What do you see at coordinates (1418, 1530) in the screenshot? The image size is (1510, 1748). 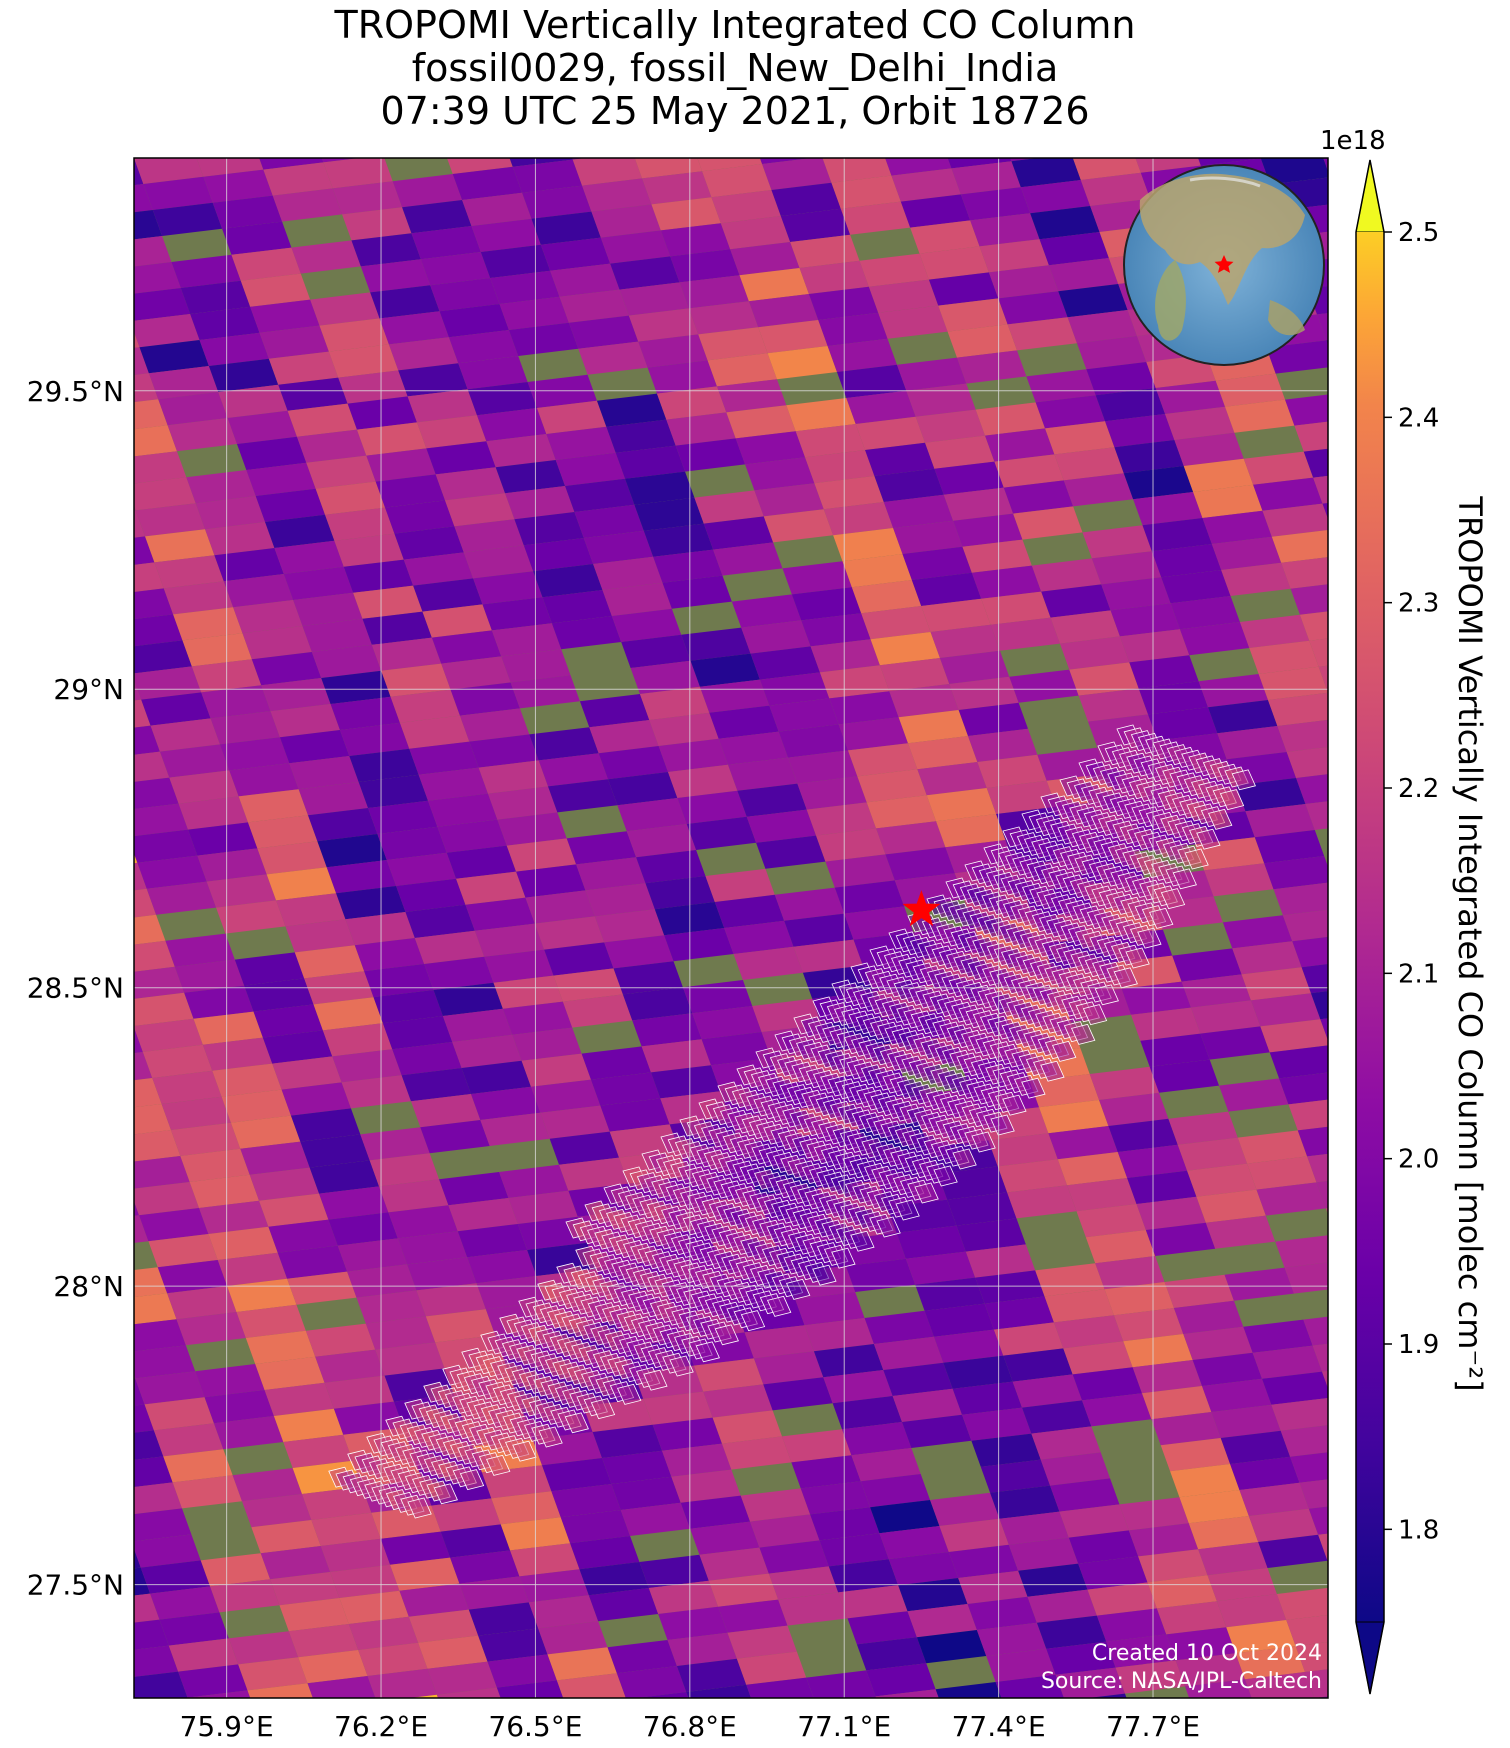 I see `colorbar-tick-label: 1.8` at bounding box center [1418, 1530].